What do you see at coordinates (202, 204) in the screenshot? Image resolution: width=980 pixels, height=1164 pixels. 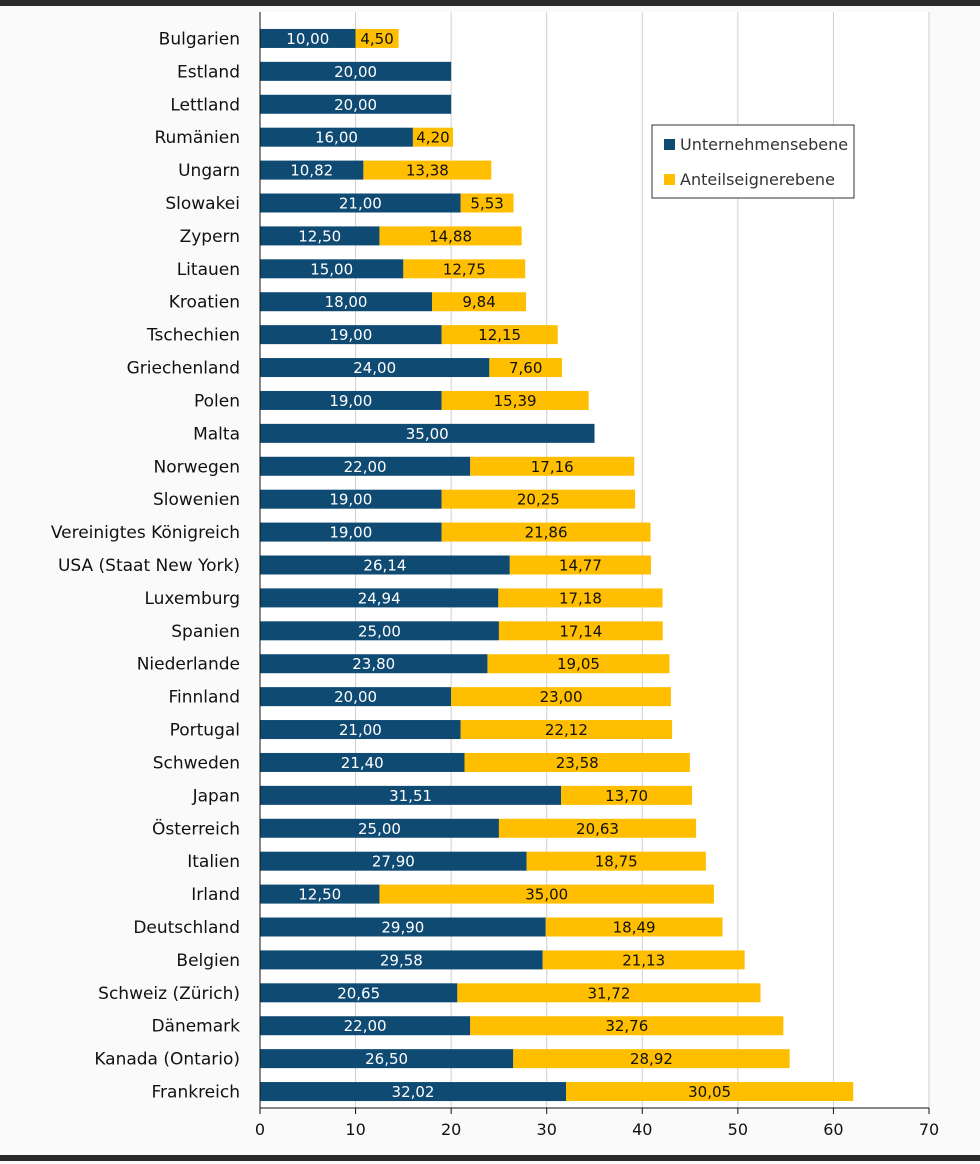 I see `category-label: Slowakei` at bounding box center [202, 204].